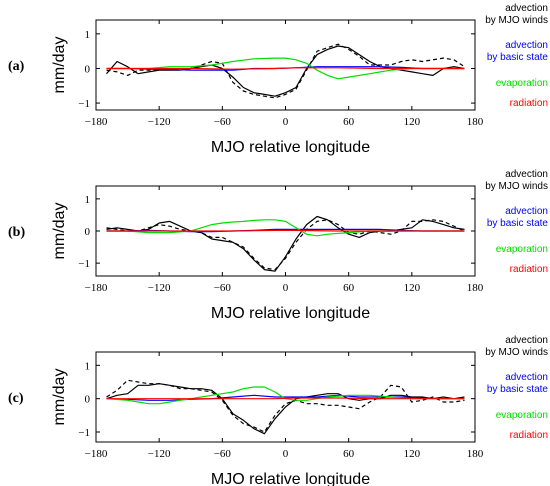  I want to click on plot-frame, so click(285, 65).